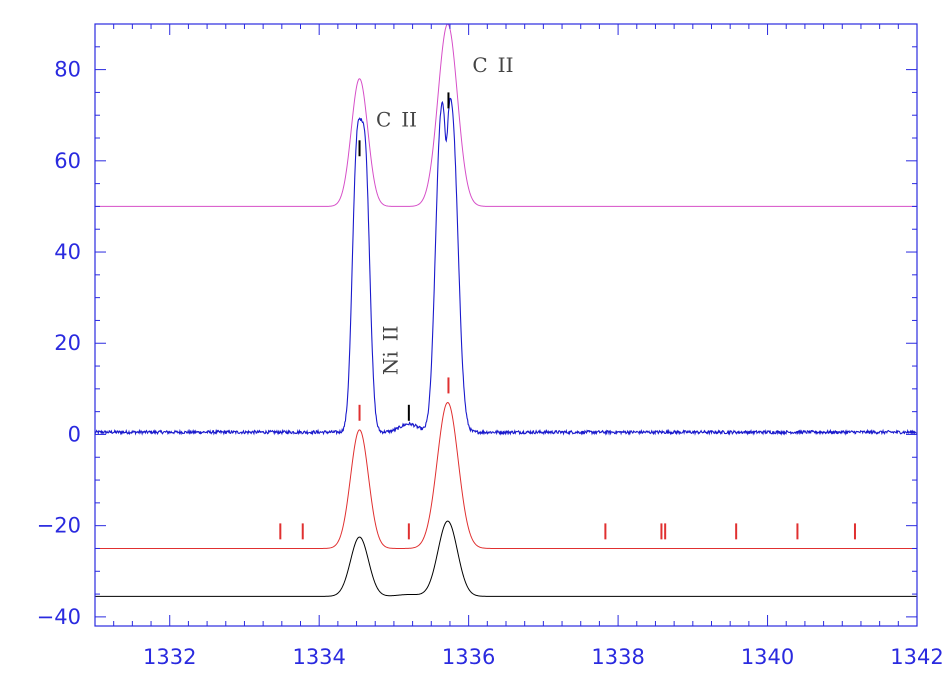 This screenshot has width=950, height=700. Describe the element at coordinates (67, 70) in the screenshot. I see `y-tick-label: 80` at that location.